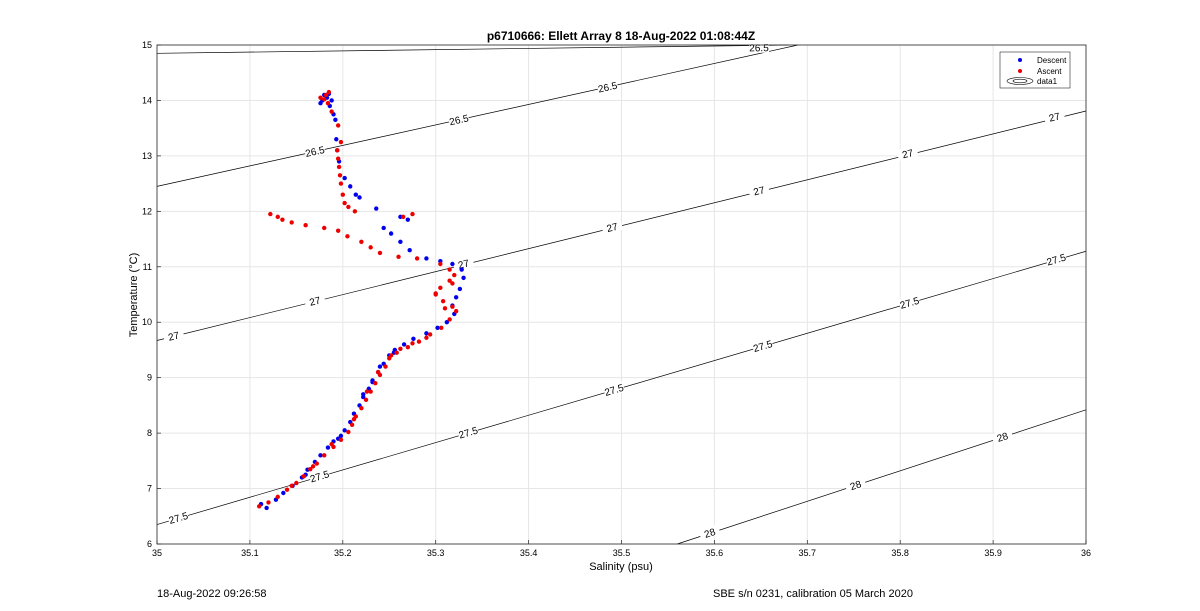 The height and width of the screenshot is (611, 1200). I want to click on y-tick-label: 15, so click(147, 45).